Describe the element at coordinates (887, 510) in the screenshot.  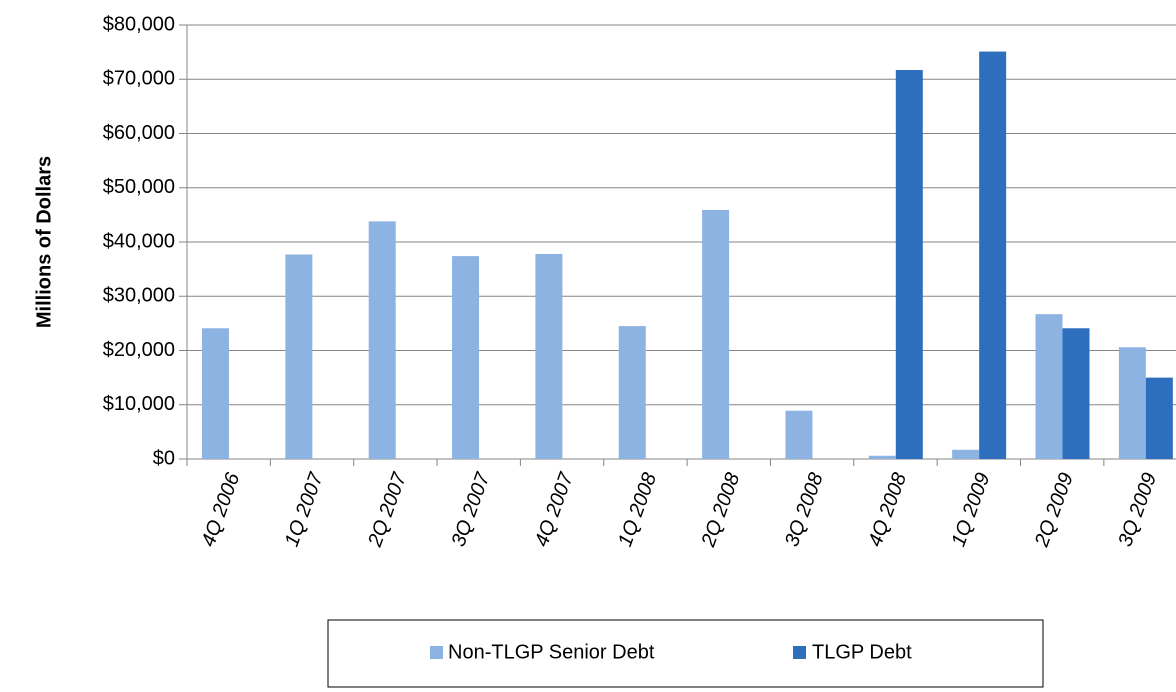
I see `x-tick-label: 4Q 2008` at that location.